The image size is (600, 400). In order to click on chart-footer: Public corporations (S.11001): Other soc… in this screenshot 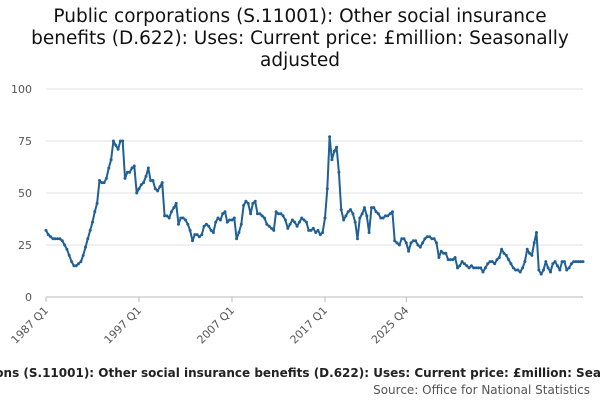, I will do `click(300, 383)`.